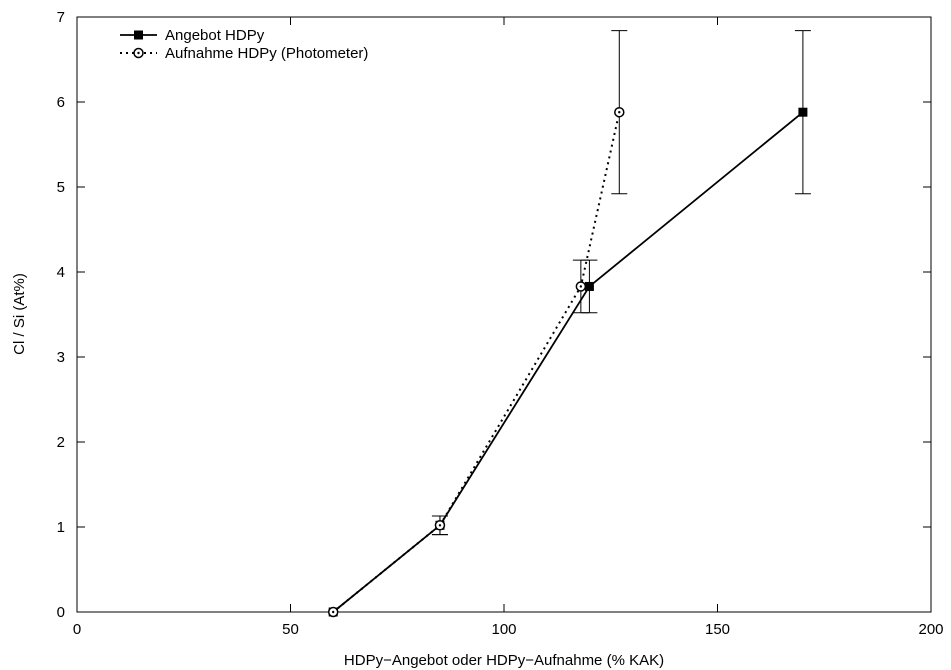  What do you see at coordinates (504, 660) in the screenshot?
I see `x-axis-label: HDPy−Angebot oder HDPy−Aufnahme (% KAK)` at bounding box center [504, 660].